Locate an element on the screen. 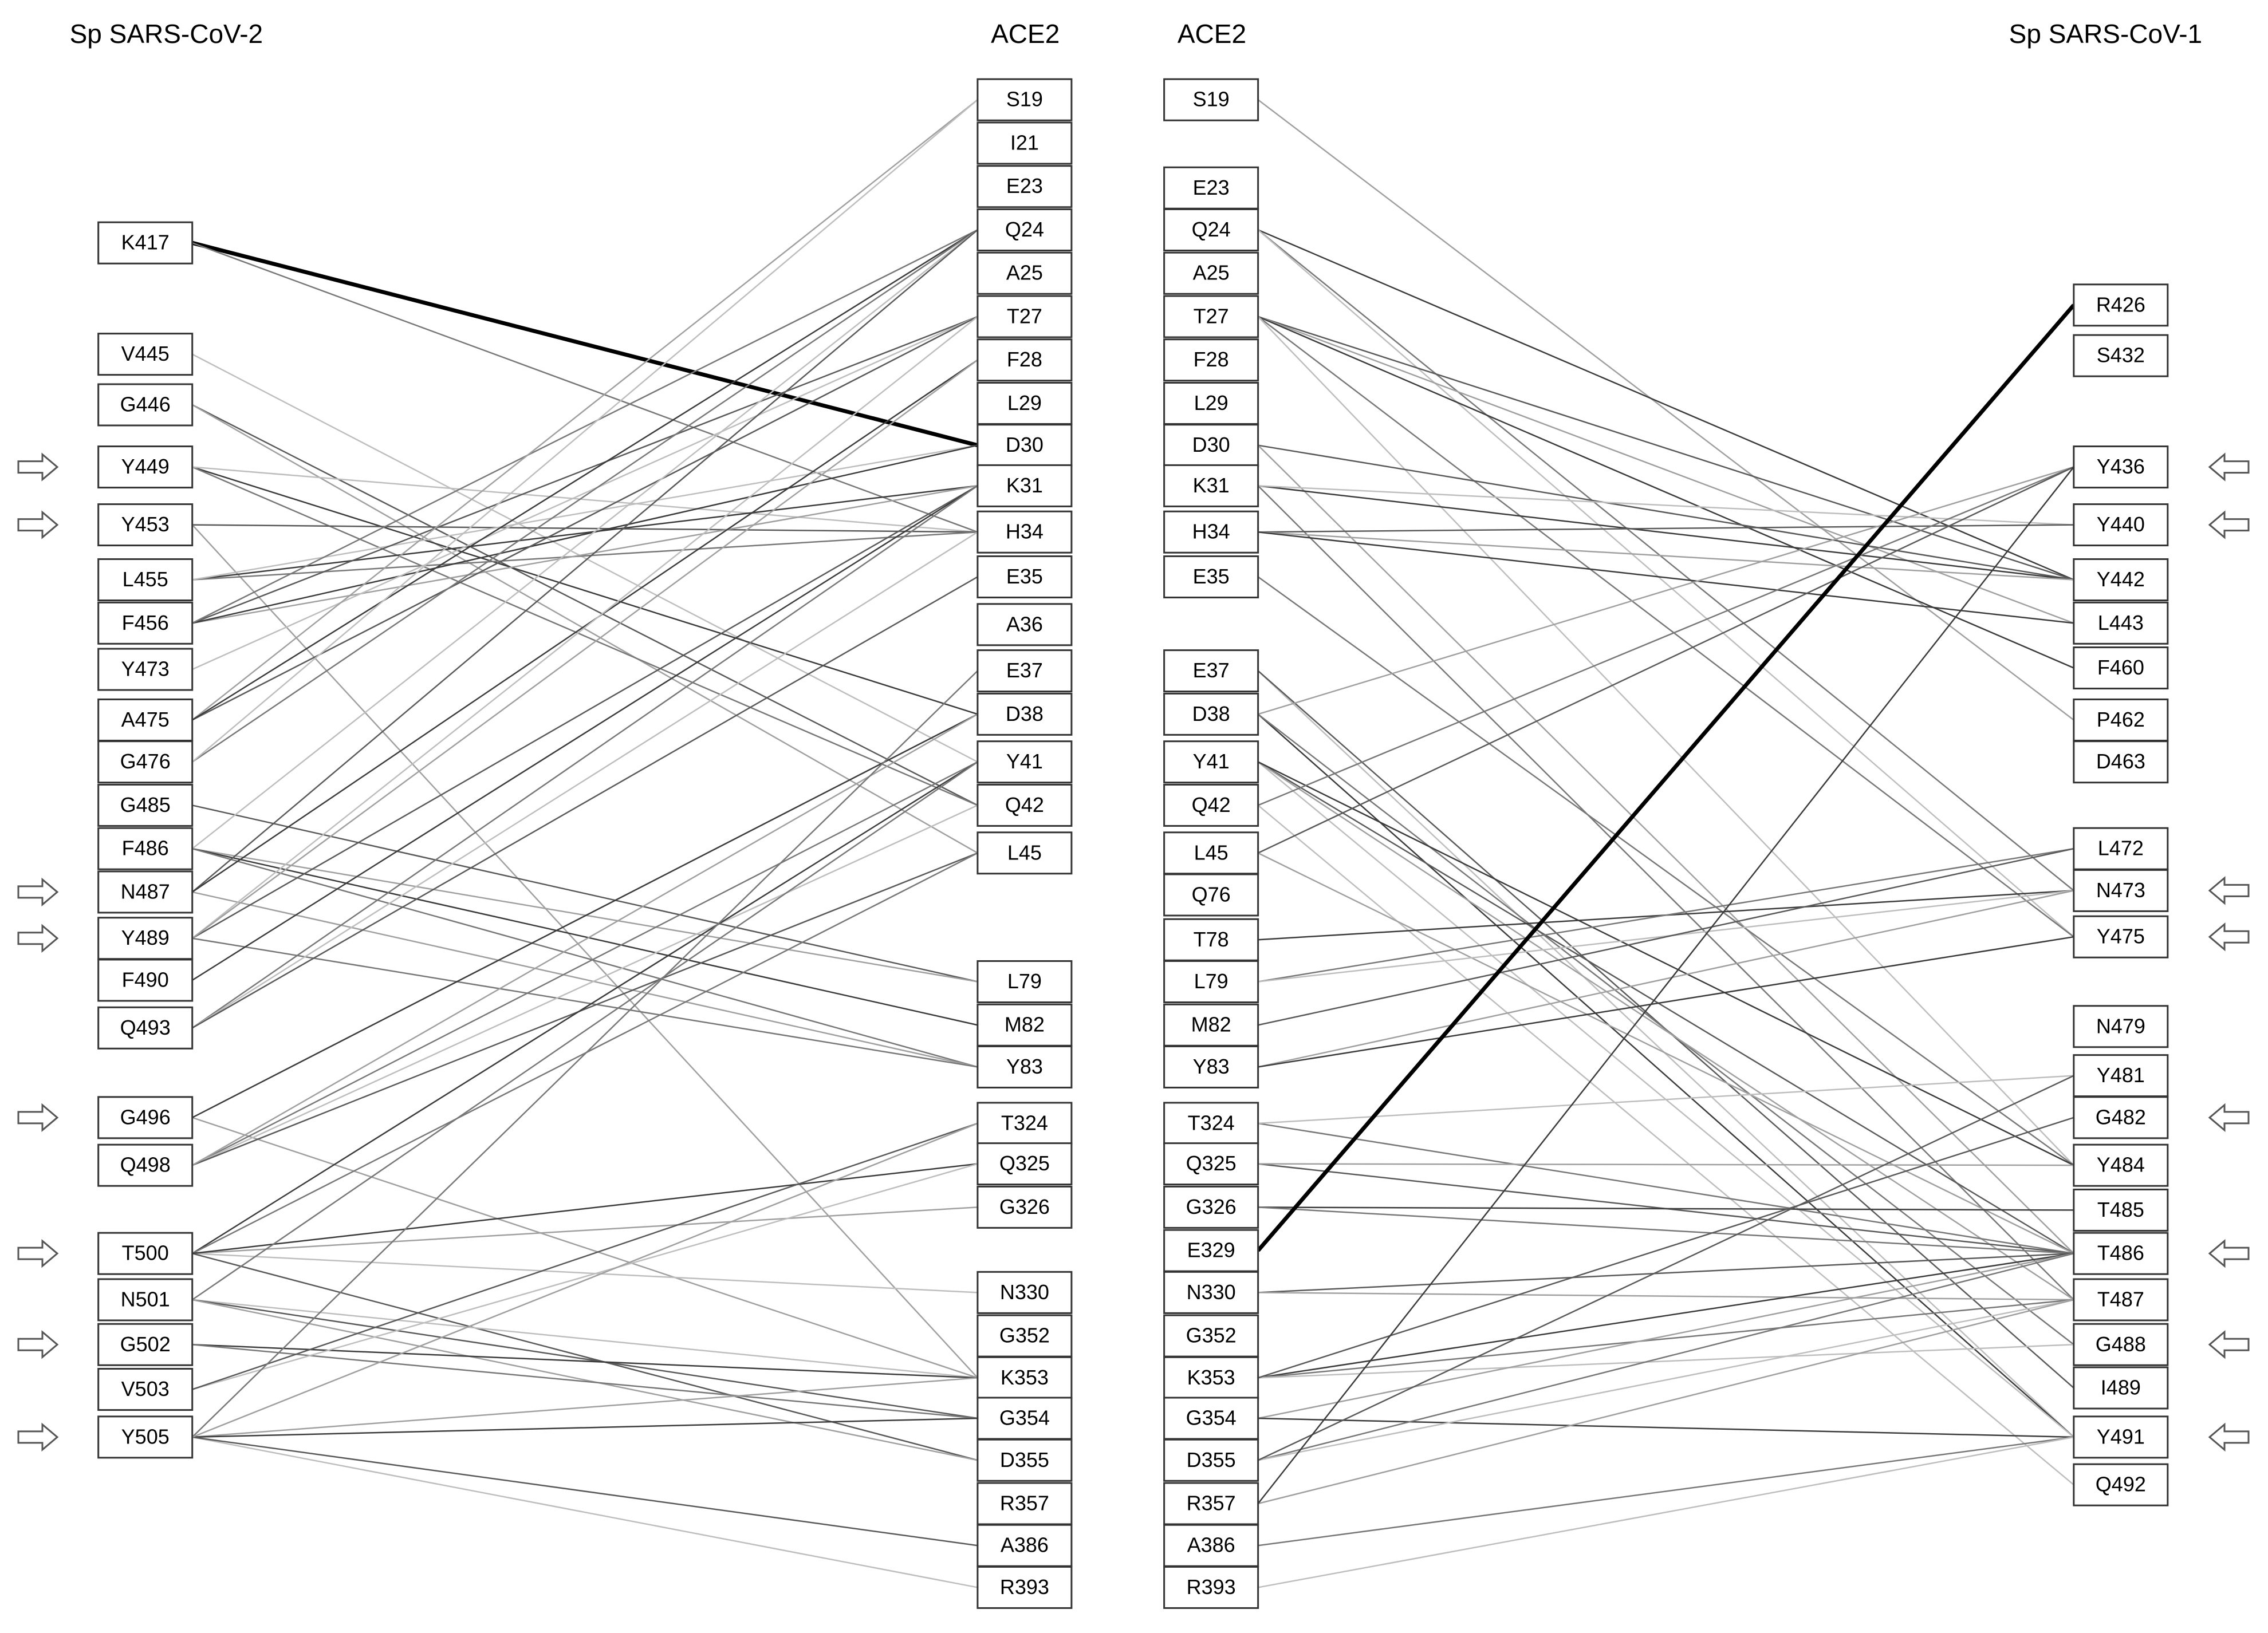 The height and width of the screenshot is (1633, 2268). residue-node: G446 is located at coordinates (145, 405).